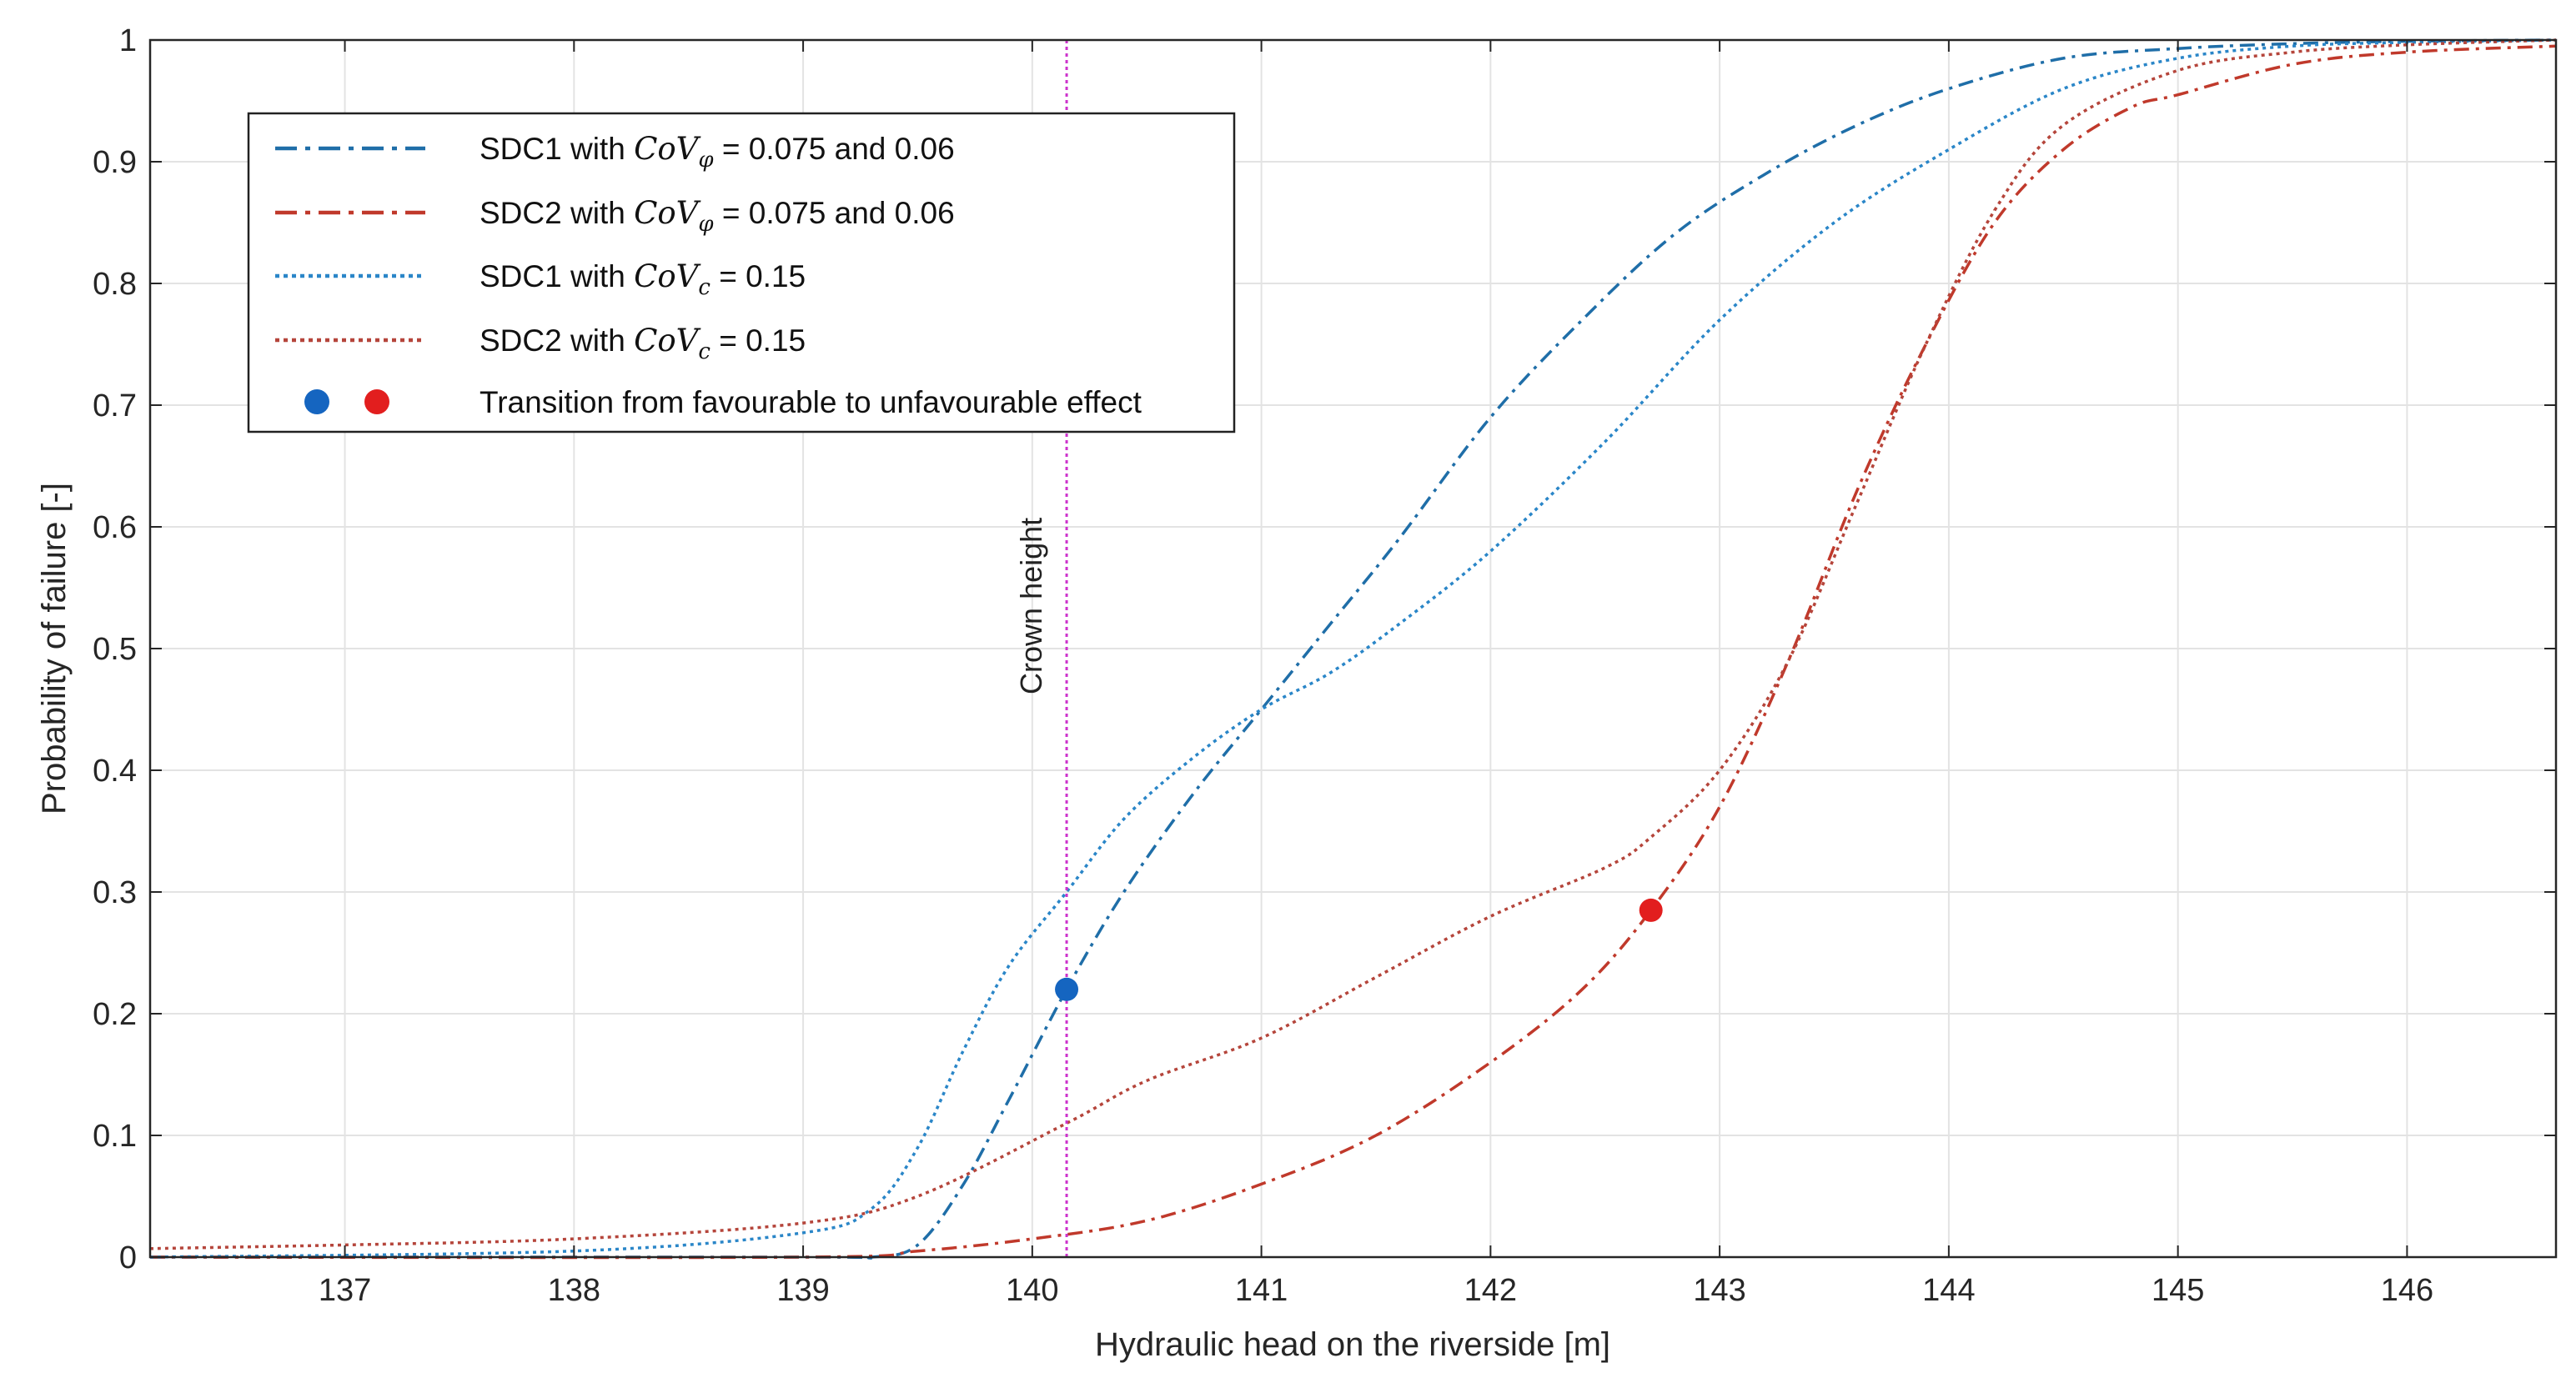  Describe the element at coordinates (128, 1257) in the screenshot. I see `y-tick-label: 0` at that location.